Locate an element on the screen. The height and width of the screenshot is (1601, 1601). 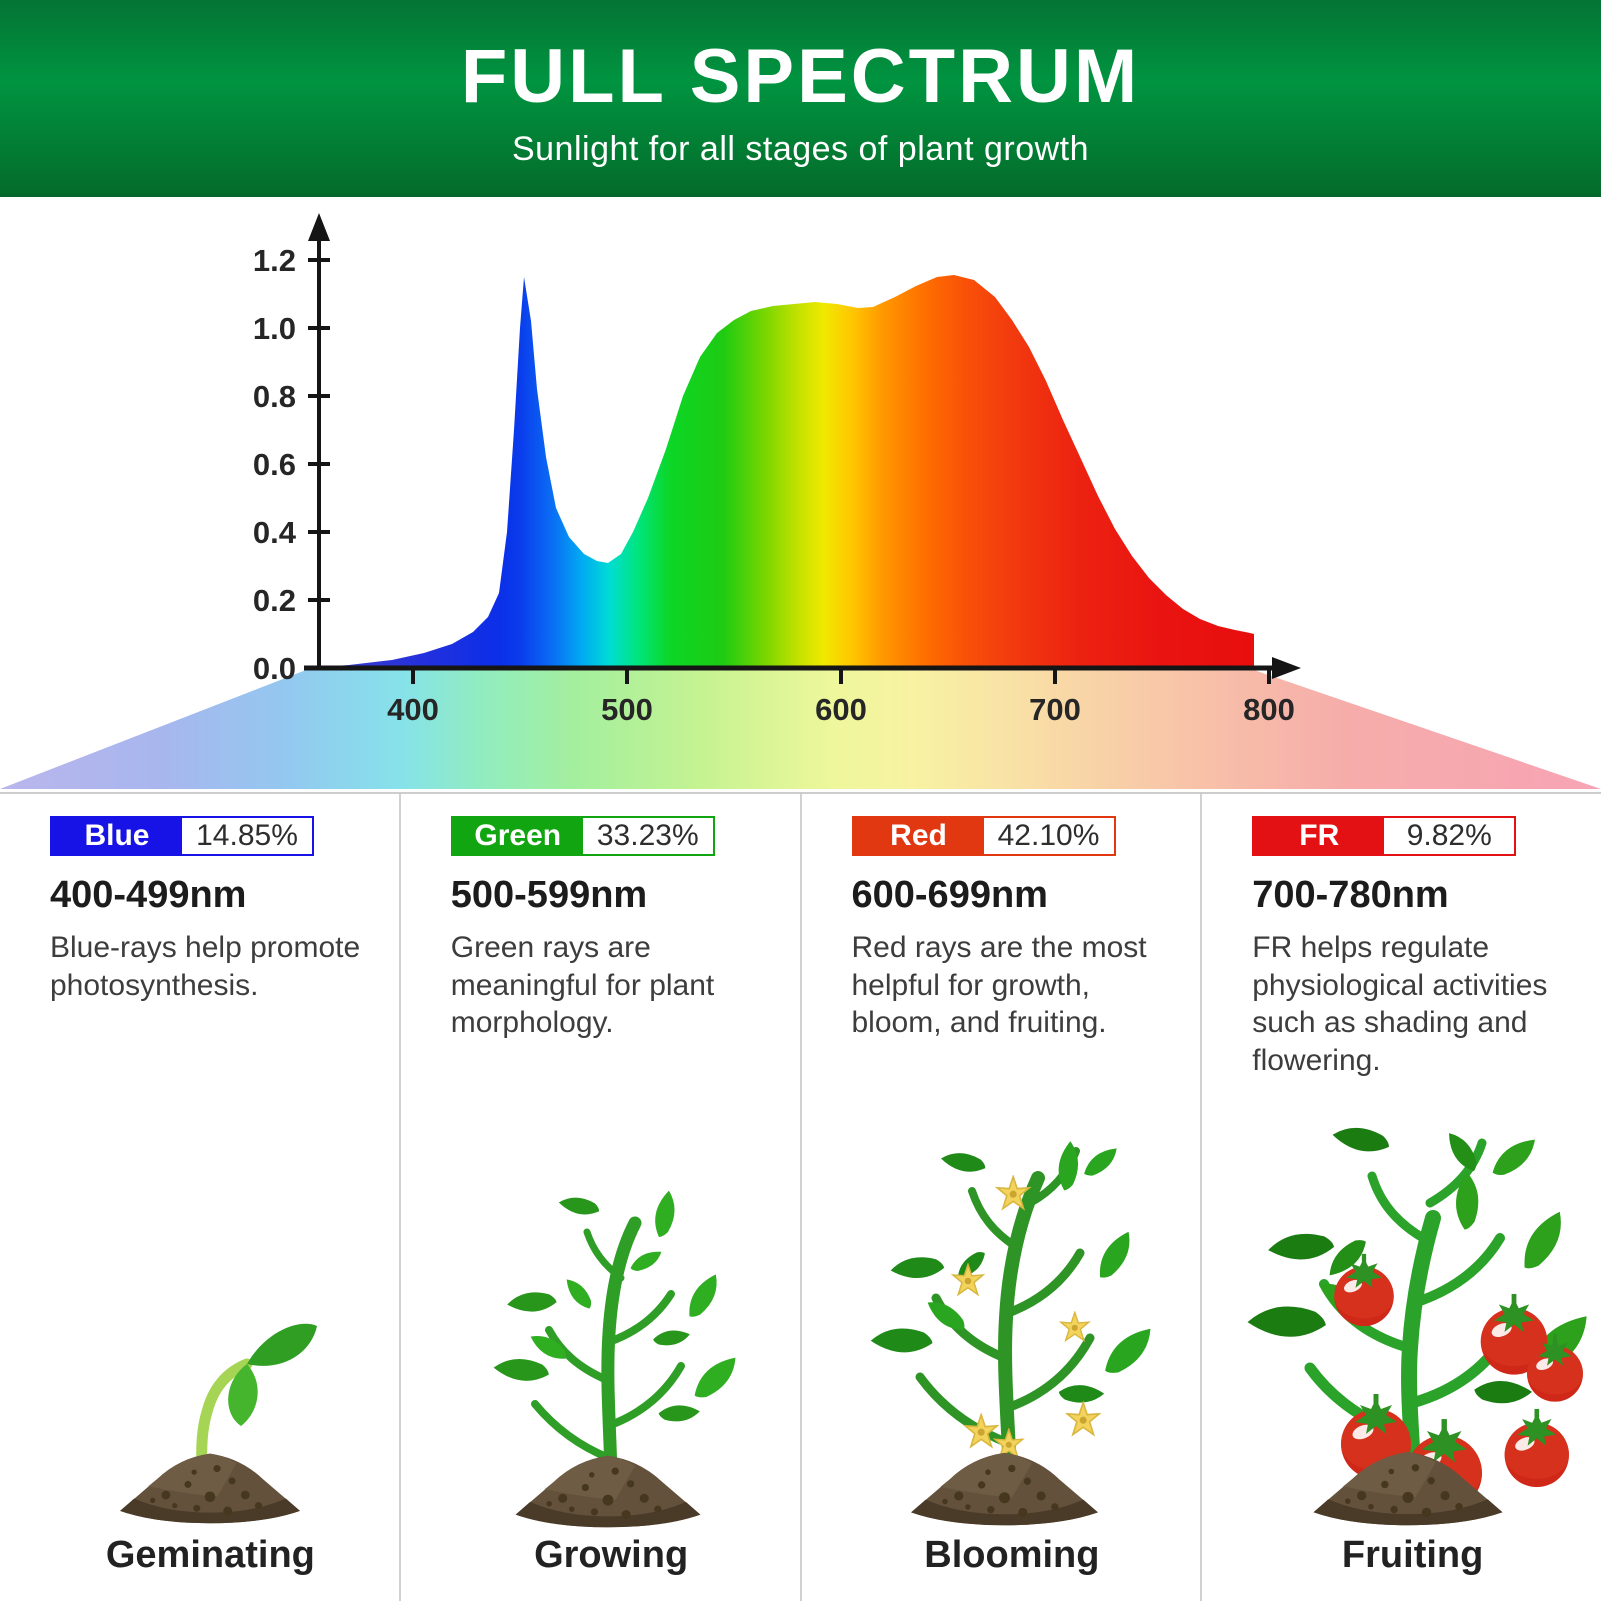
y-tick-label: 1.2 is located at coordinates (274, 260).